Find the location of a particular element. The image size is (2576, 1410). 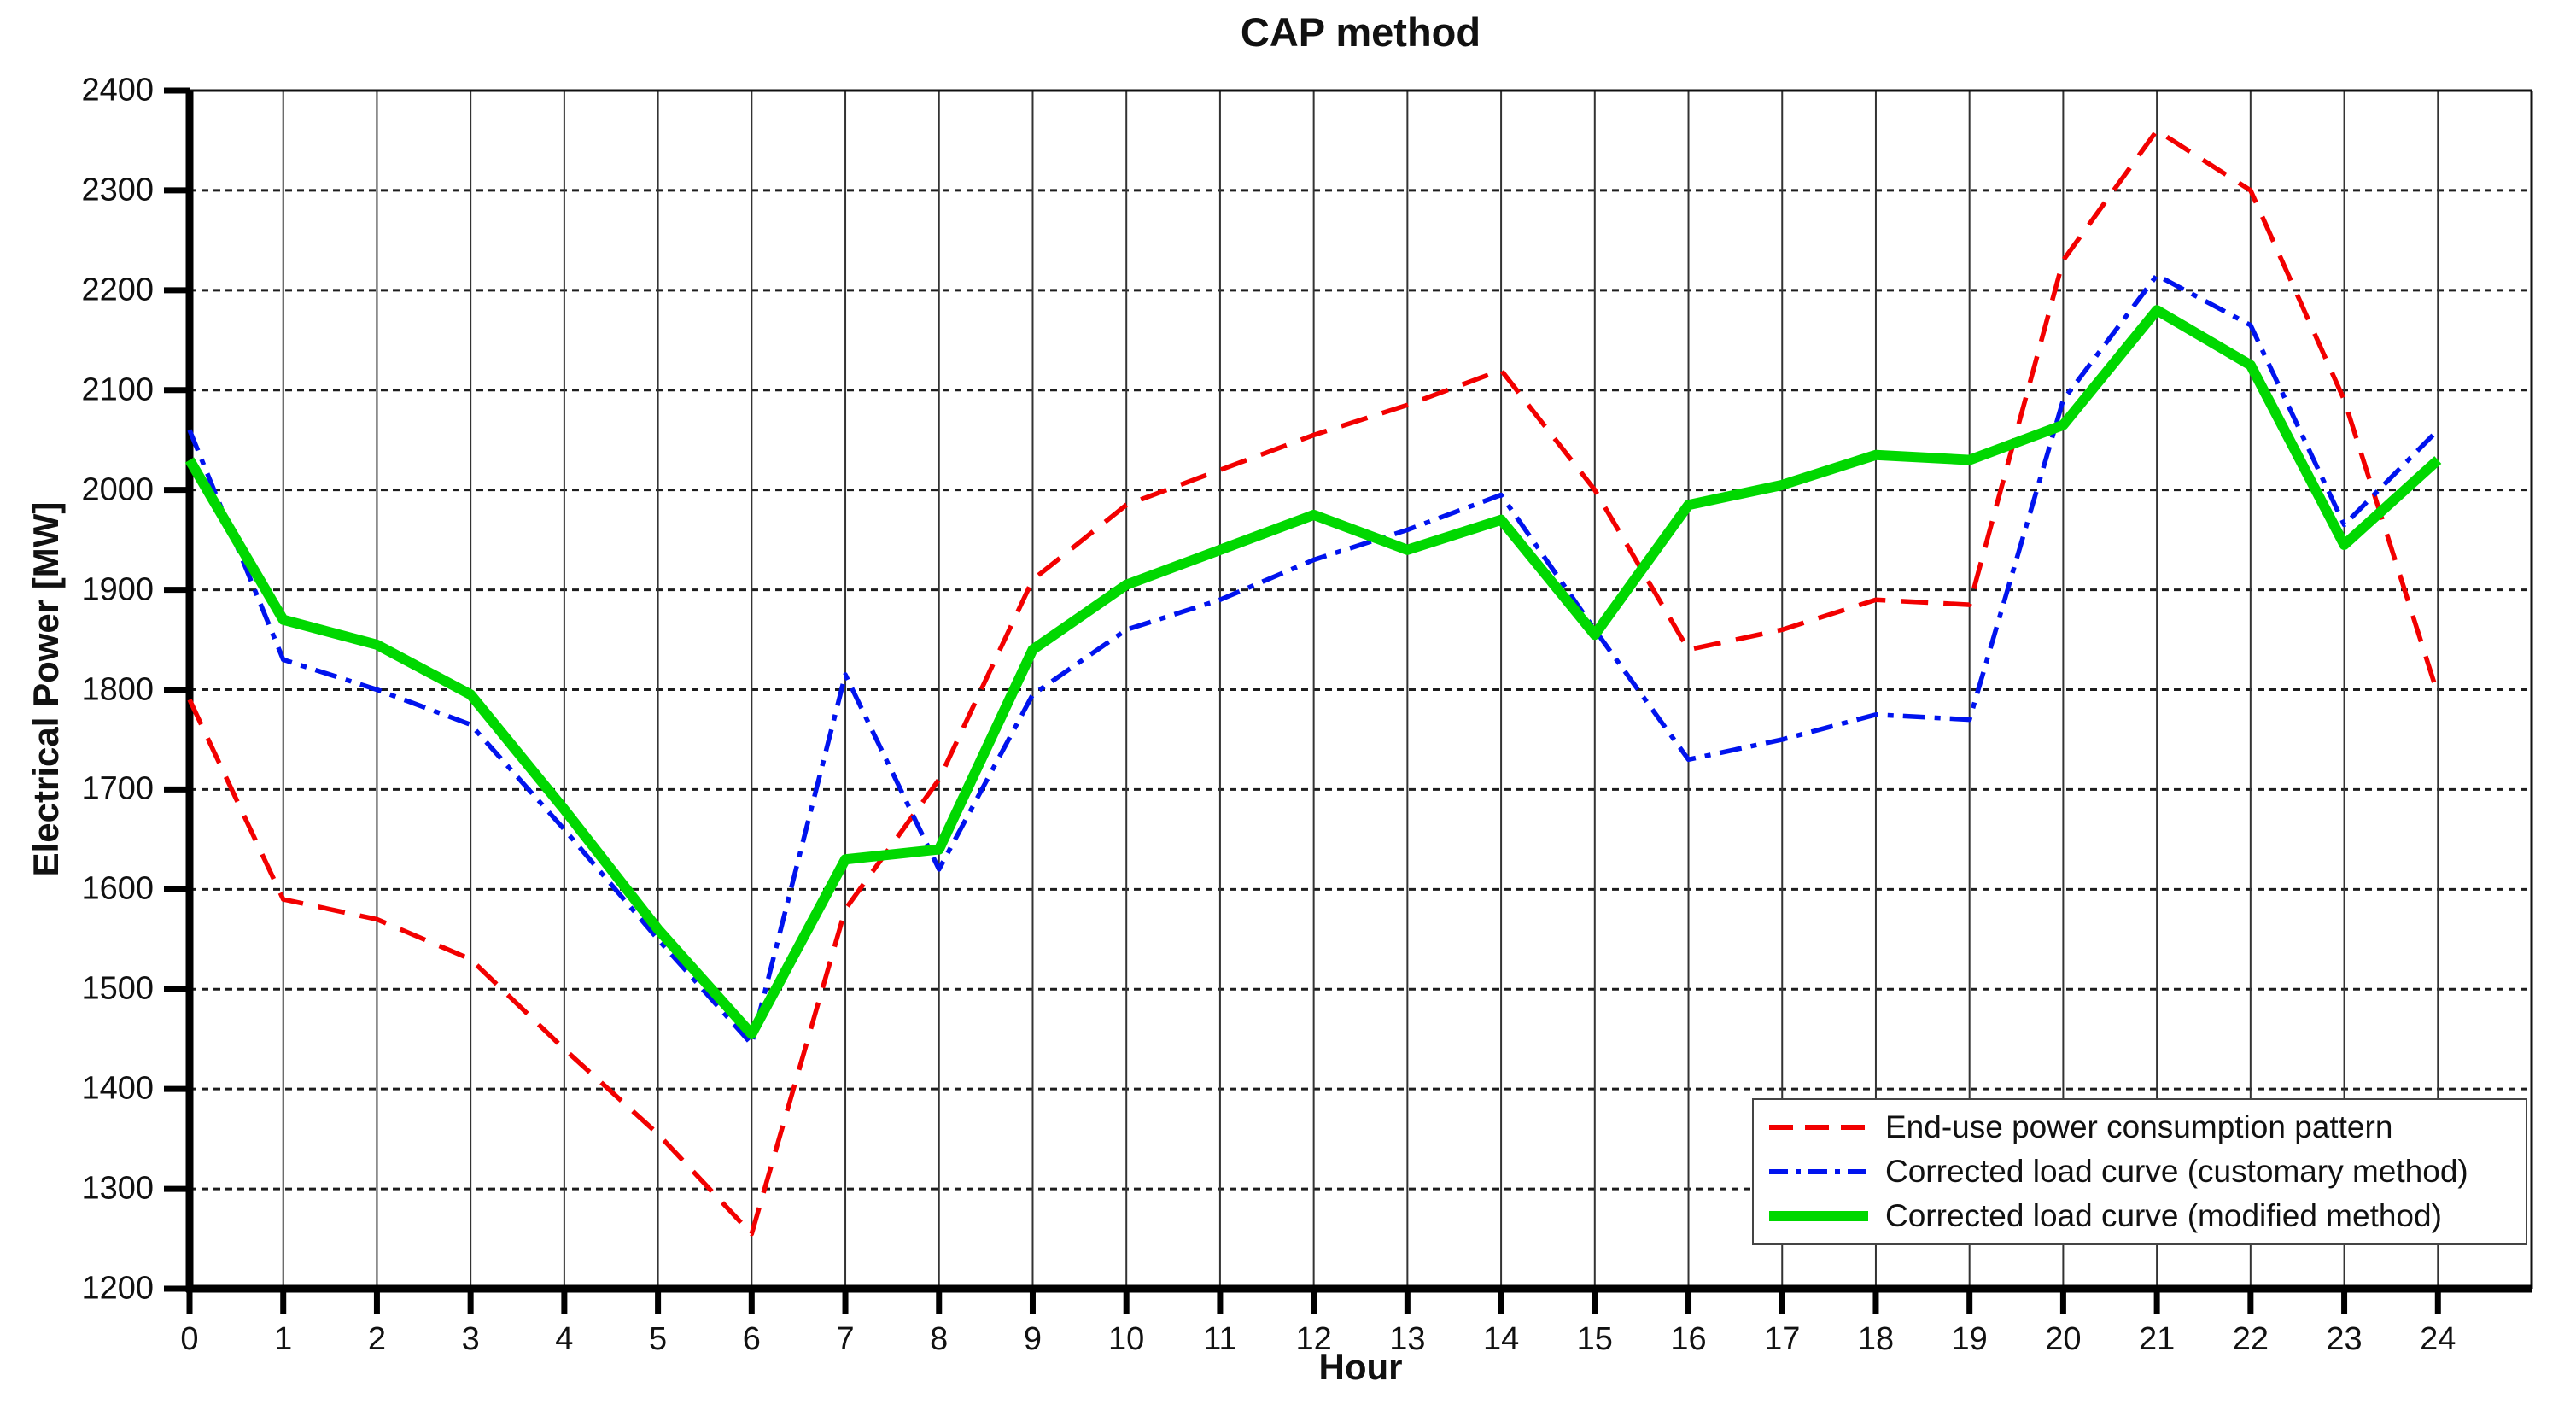

x-tick-label: 13 is located at coordinates (1407, 1339).